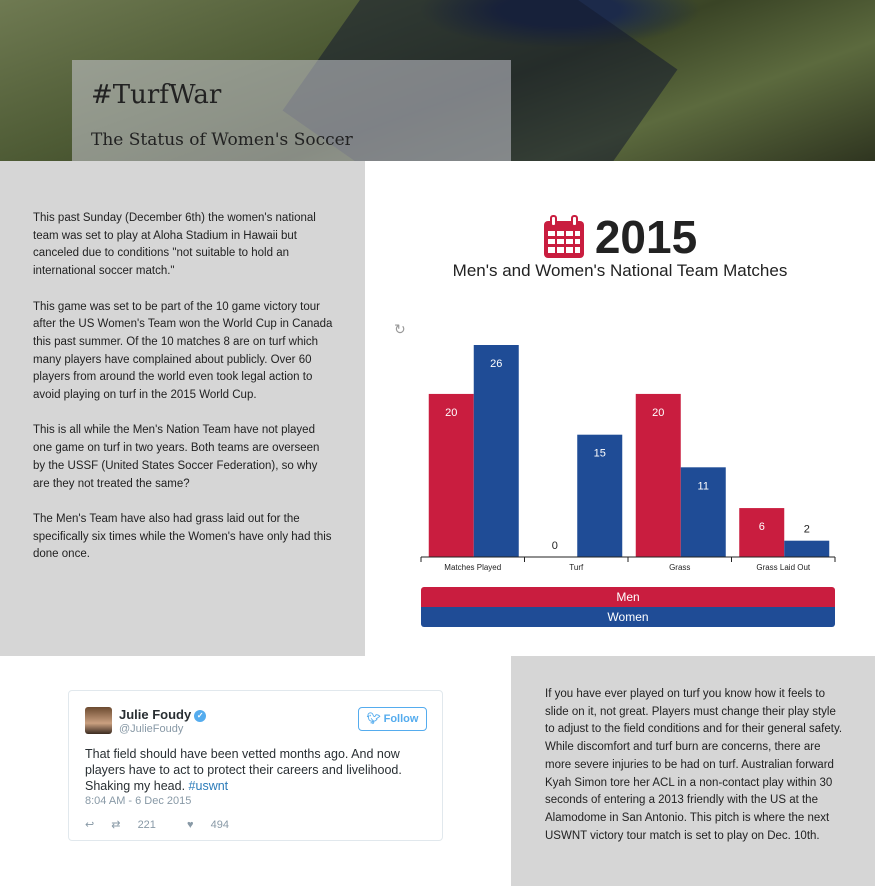 This screenshot has width=875, height=886. What do you see at coordinates (401, 719) in the screenshot?
I see `follow-label: Follow` at bounding box center [401, 719].